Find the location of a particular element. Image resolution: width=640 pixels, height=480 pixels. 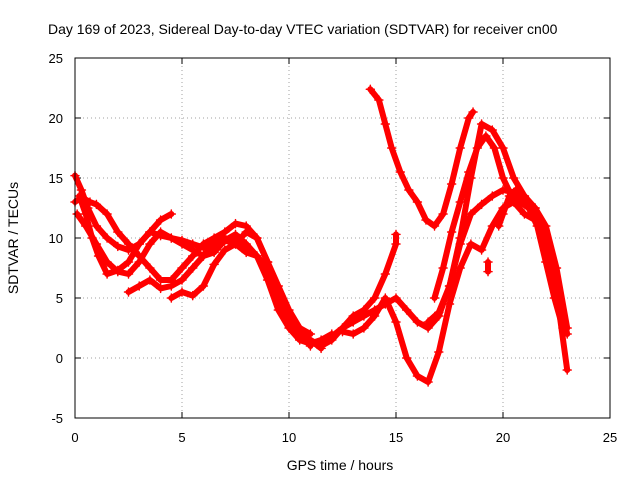

x-tick-label: 5 is located at coordinates (181, 437).